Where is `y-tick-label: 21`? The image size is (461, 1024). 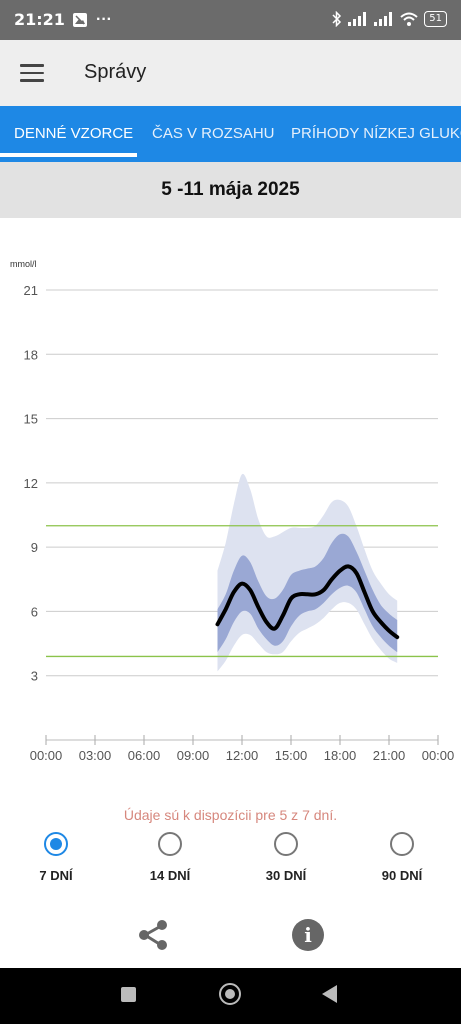
y-tick-label: 21 is located at coordinates (31, 290).